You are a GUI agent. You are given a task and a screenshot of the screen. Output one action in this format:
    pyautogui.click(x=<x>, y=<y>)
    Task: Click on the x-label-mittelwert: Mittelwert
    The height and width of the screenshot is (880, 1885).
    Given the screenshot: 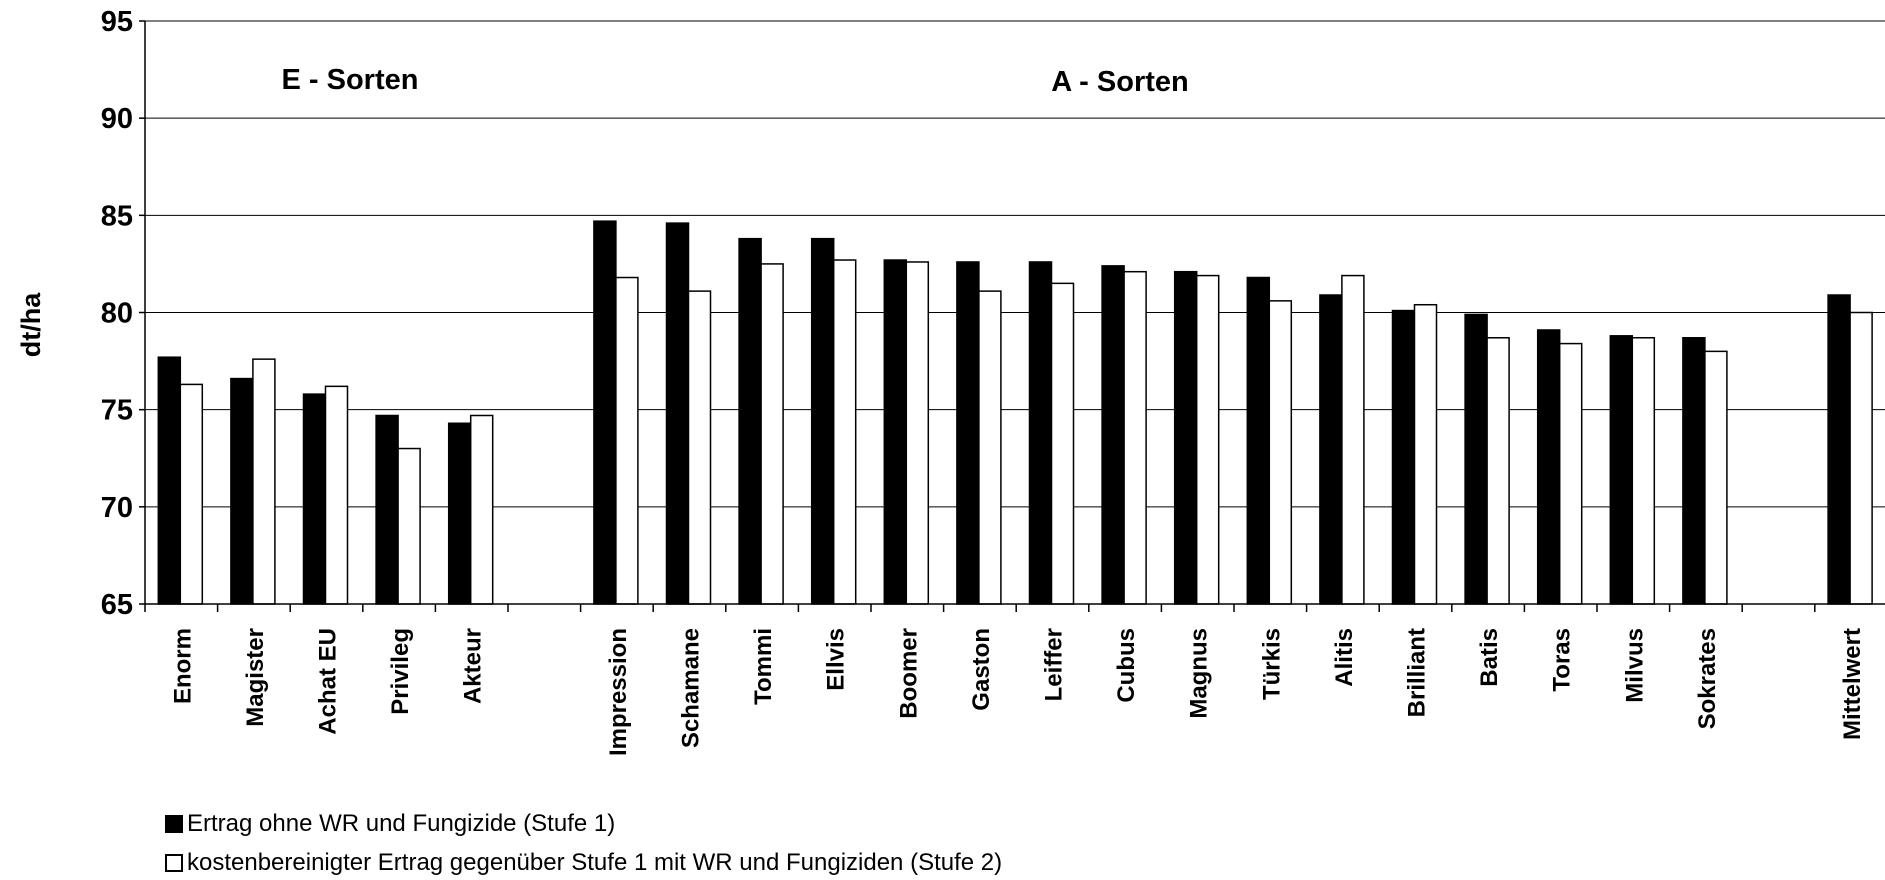 What is the action you would take?
    pyautogui.click(x=1852, y=684)
    